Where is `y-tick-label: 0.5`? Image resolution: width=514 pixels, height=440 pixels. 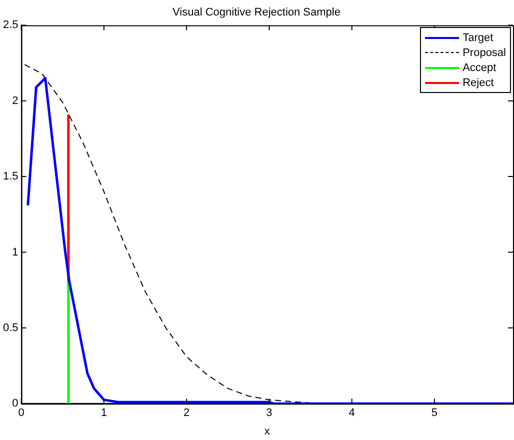
y-tick-label: 0.5 is located at coordinates (10, 328).